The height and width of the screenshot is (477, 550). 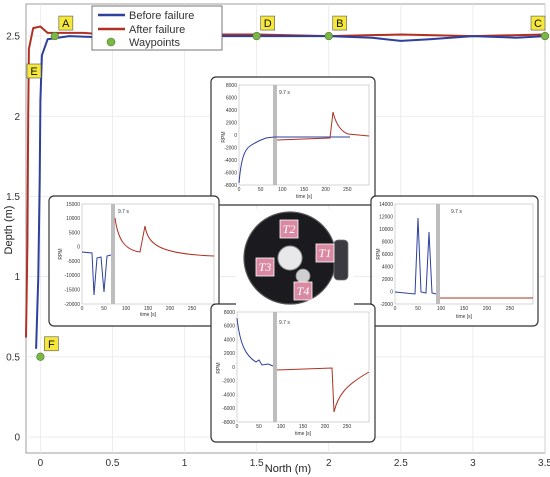 I want to click on thruster-t4-label: T4, so click(x=303, y=291).